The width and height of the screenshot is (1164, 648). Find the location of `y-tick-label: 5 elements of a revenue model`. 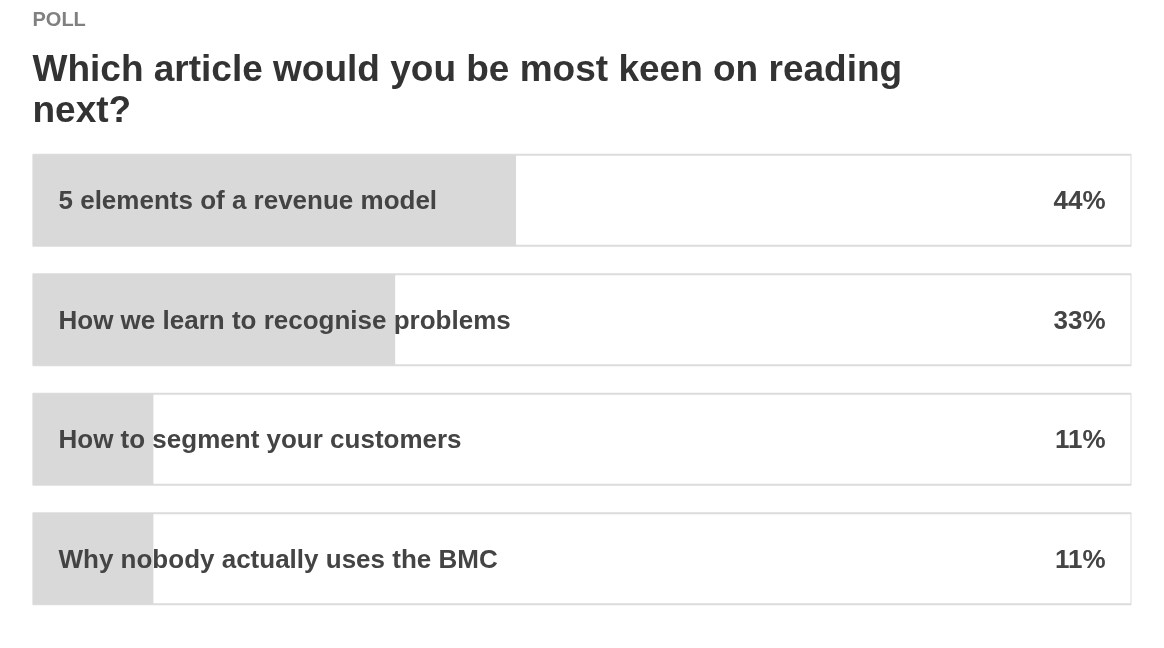

y-tick-label: 5 elements of a revenue model is located at coordinates (248, 200).